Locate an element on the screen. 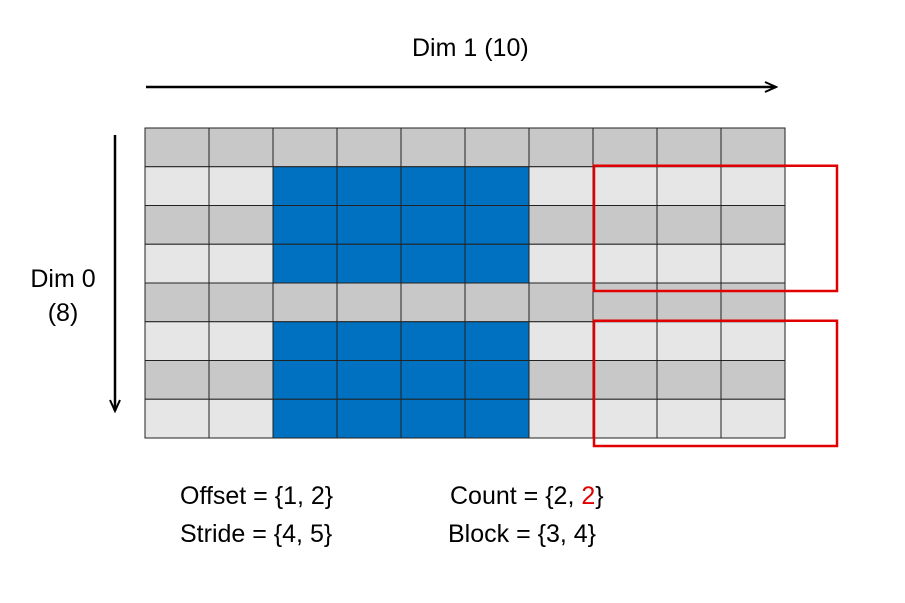 Image resolution: width=905 pixels, height=603 pixels. dim0-axis-label: Dim 0 (8) is located at coordinates (63, 296).